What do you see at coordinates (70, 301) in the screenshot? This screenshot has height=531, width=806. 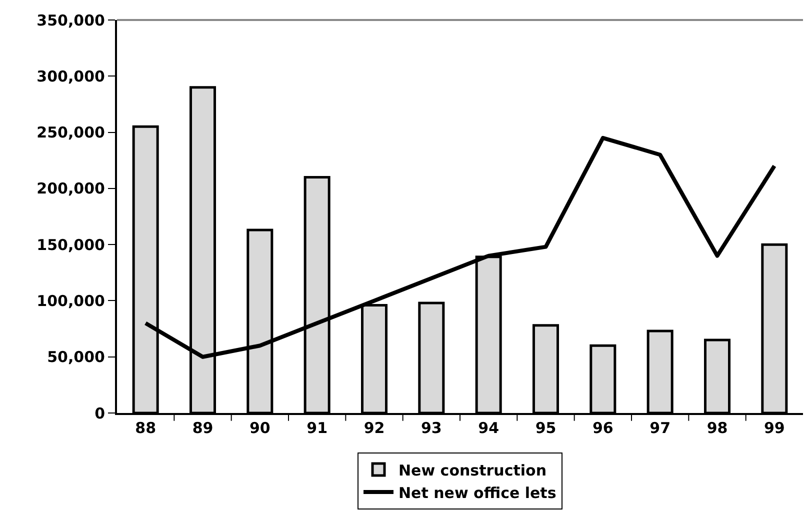 I see `y-tick-label: 100,000` at bounding box center [70, 301].